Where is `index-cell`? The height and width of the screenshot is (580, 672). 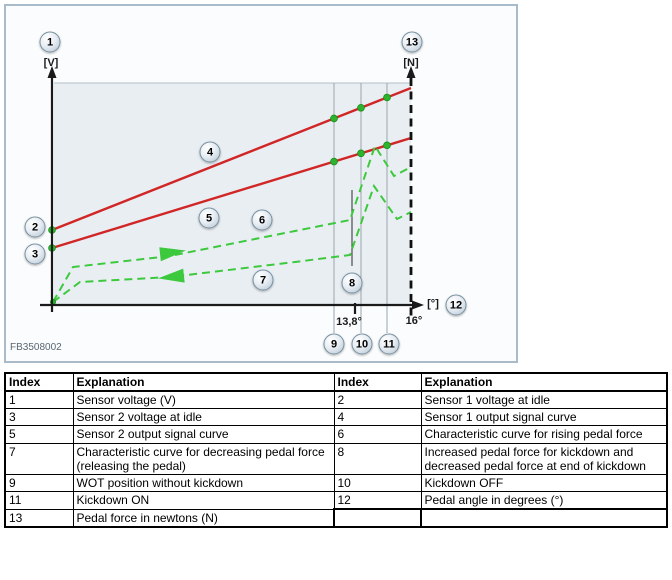 index-cell is located at coordinates (377, 518).